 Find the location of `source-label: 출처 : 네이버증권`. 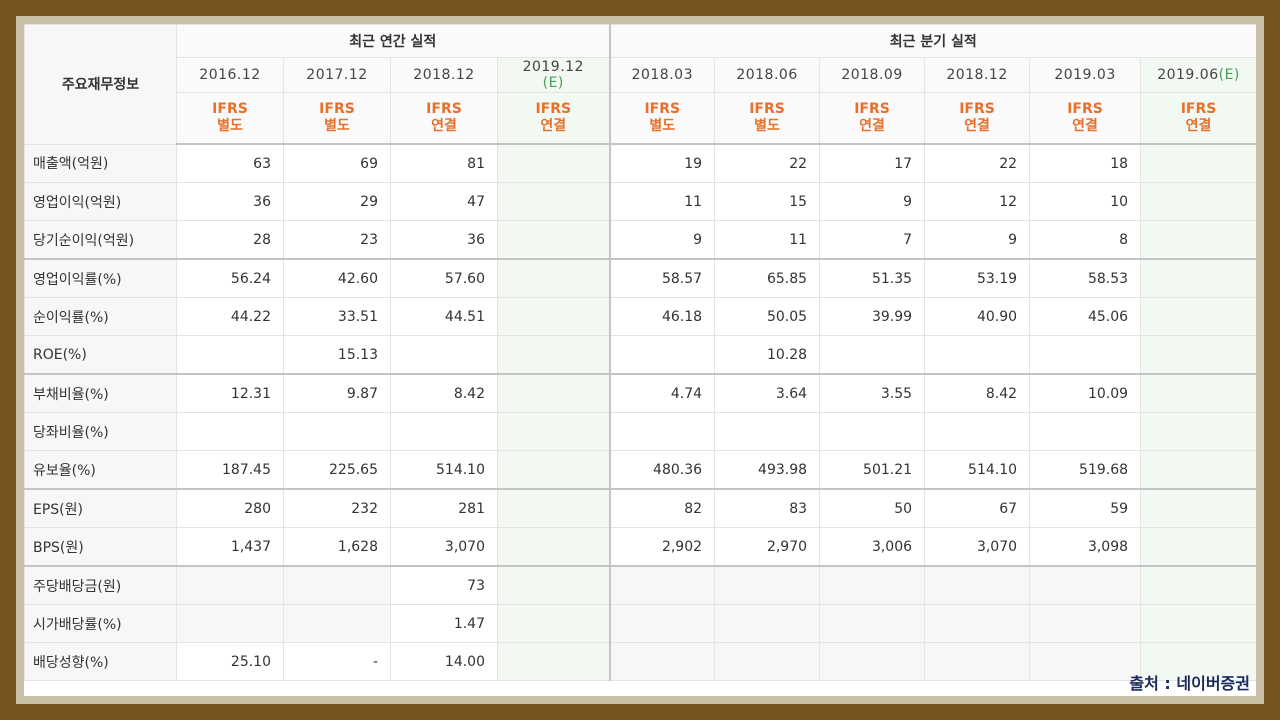

source-label: 출처 : 네이버증권 is located at coordinates (1189, 683).